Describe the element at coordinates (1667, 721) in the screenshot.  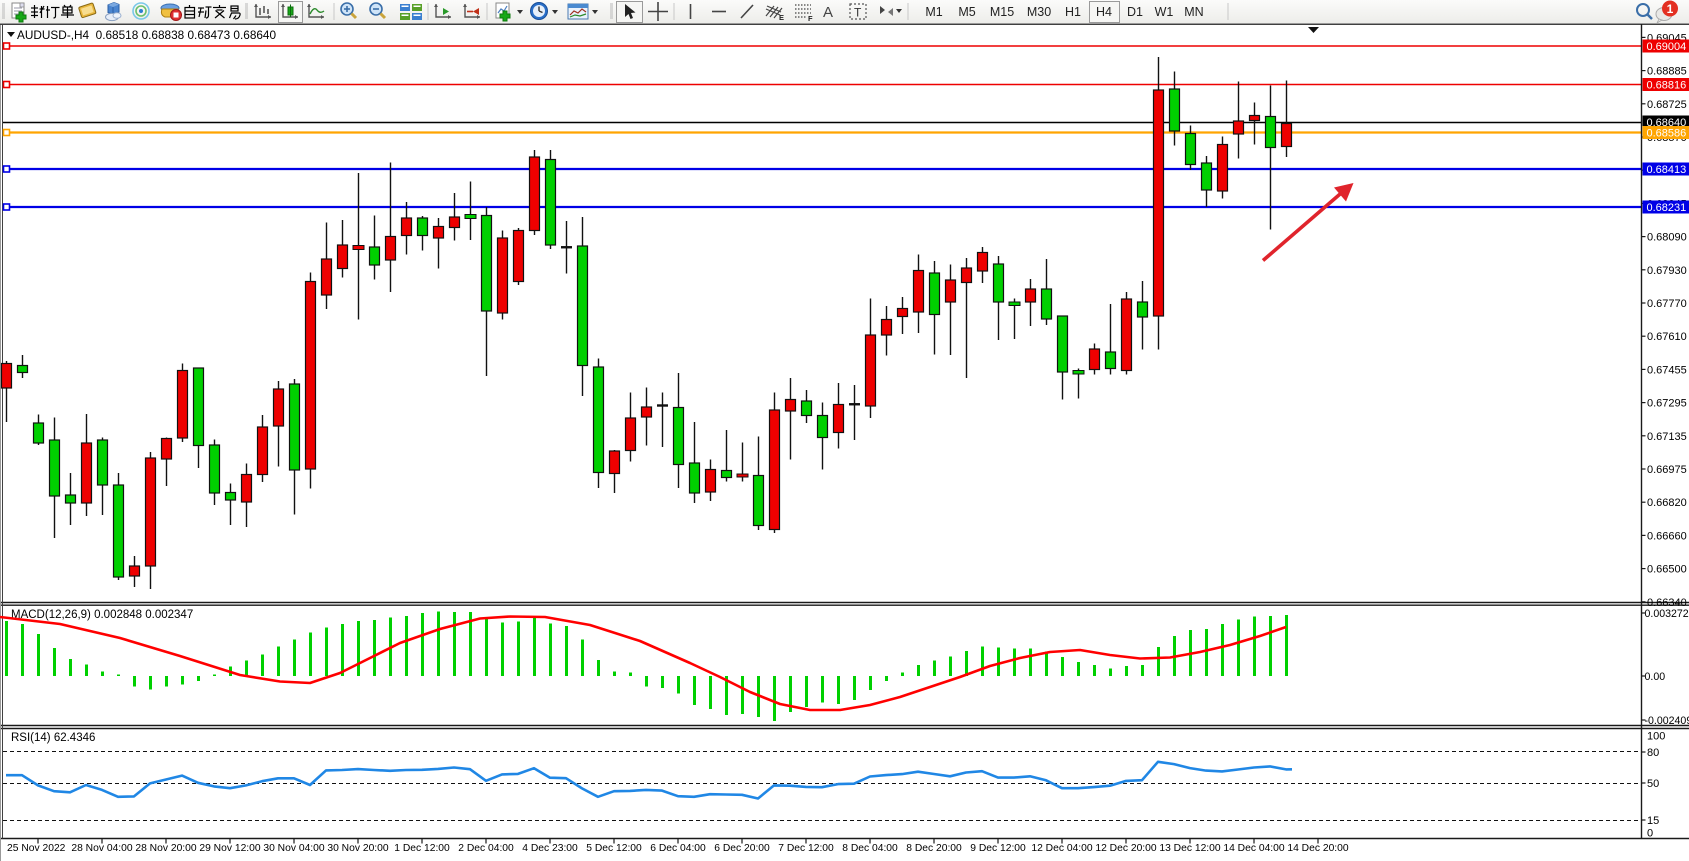
I see `svg-text: -0.002409` at that location.